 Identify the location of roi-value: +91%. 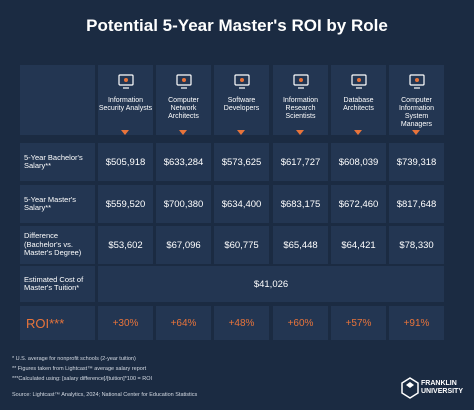
(416, 323).